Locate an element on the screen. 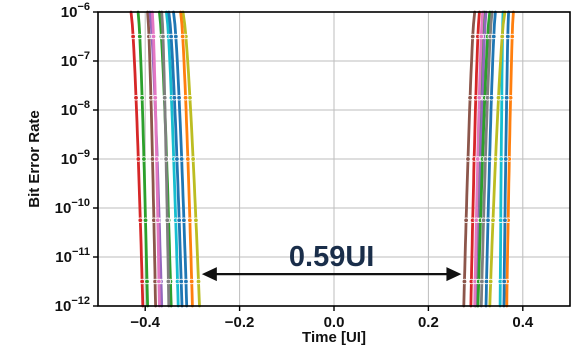  y-axis-title: Bit Error Rate is located at coordinates (34, 159).